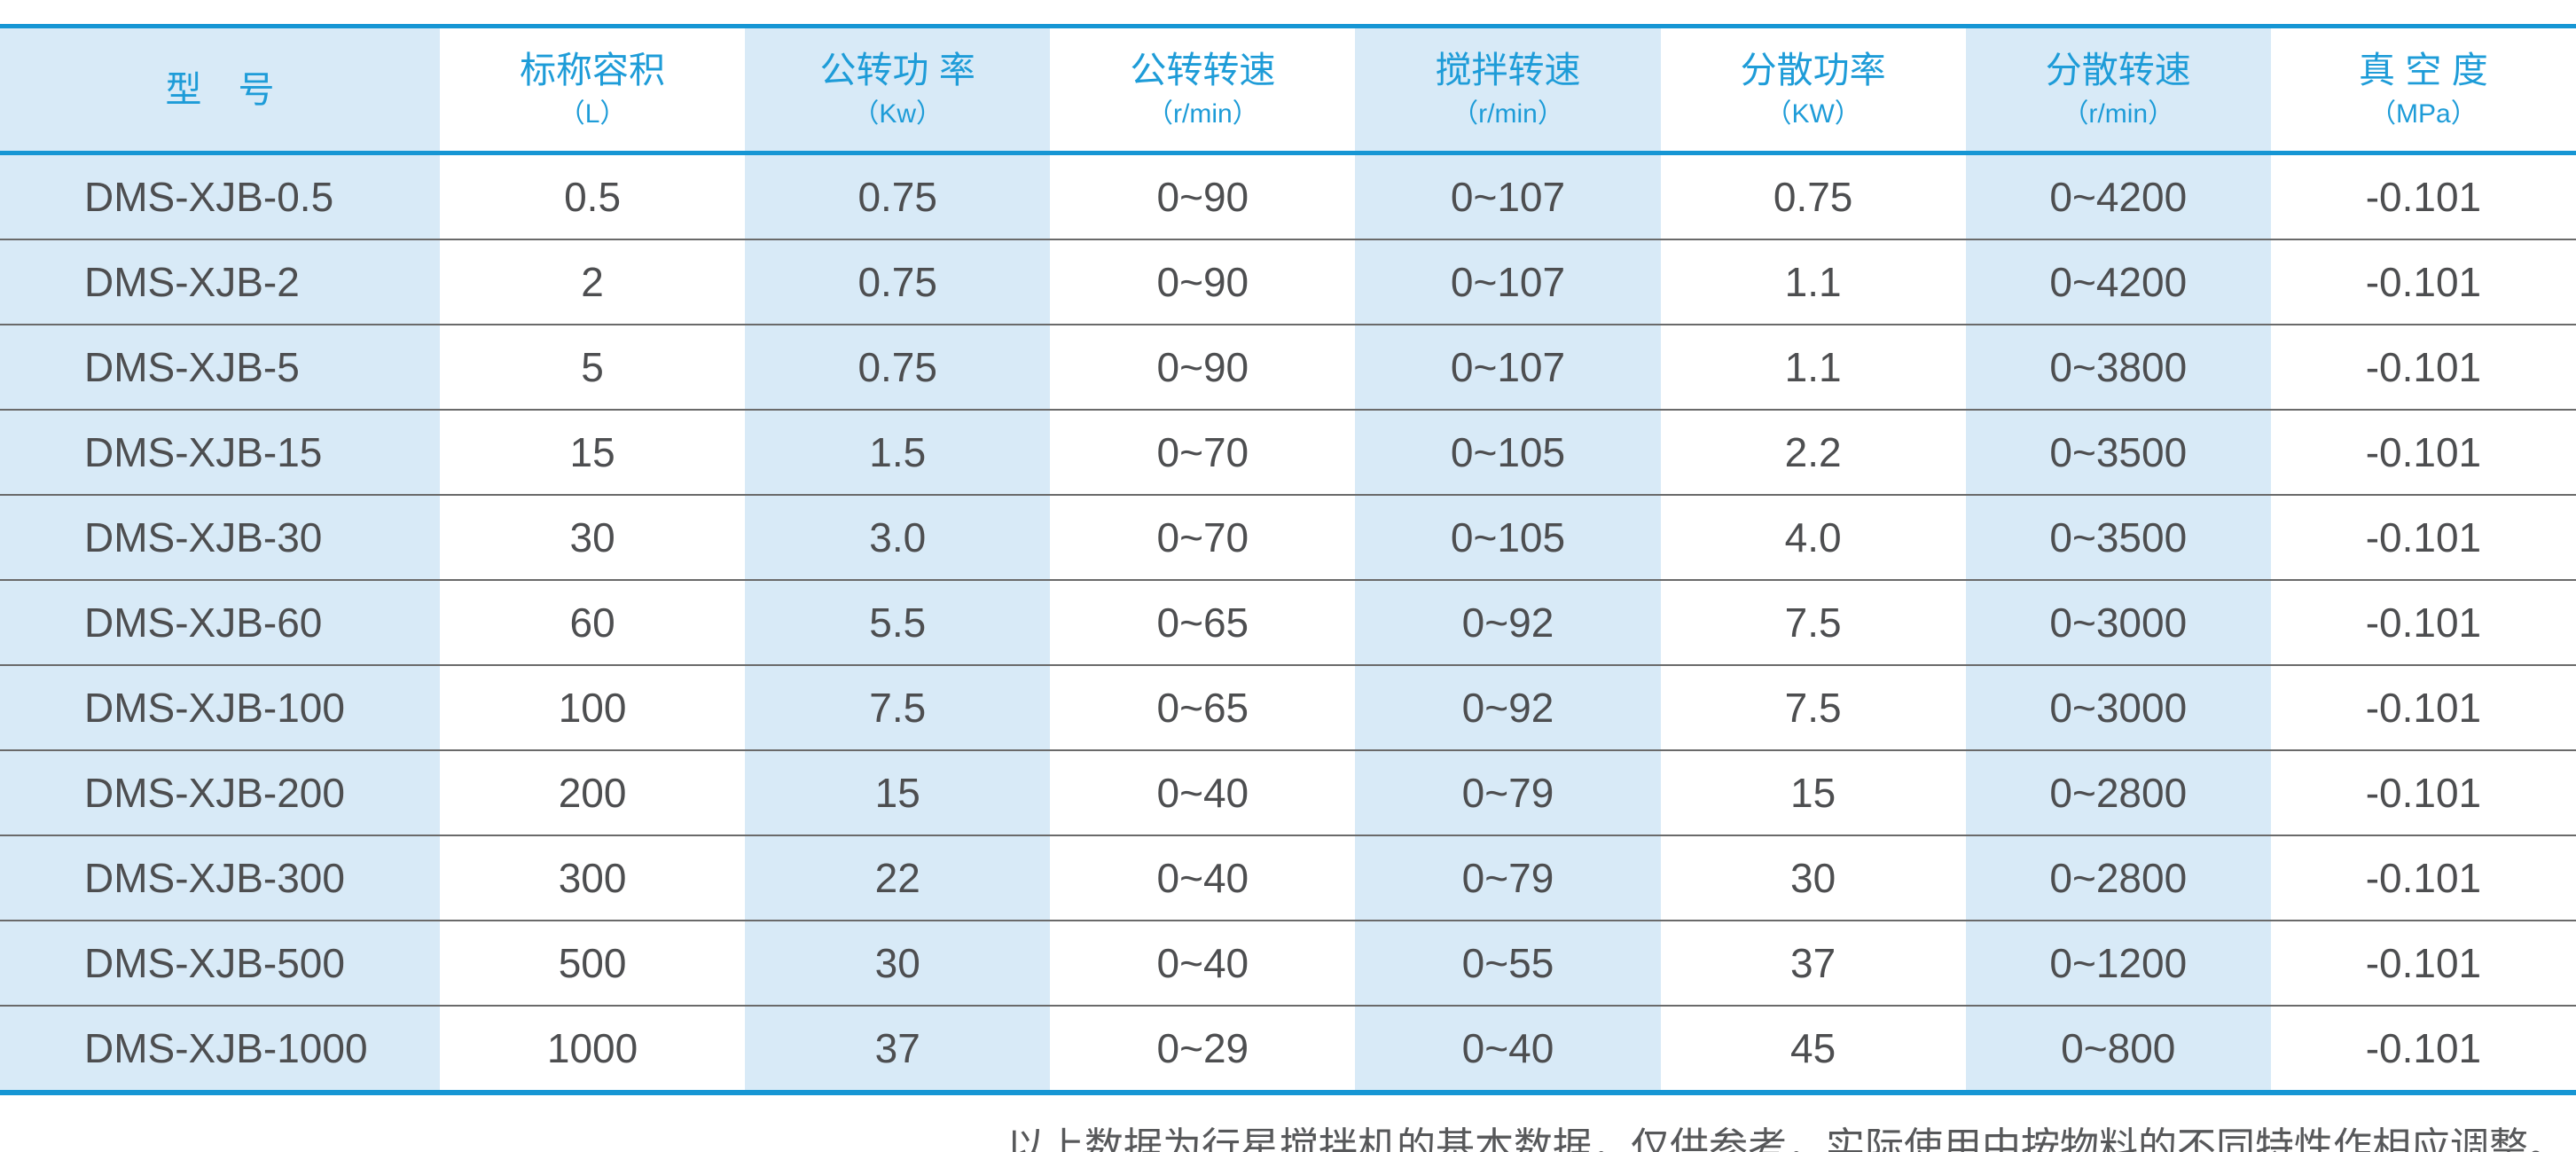 This screenshot has width=2576, height=1152. I want to click on value-cell: 45, so click(1813, 1048).